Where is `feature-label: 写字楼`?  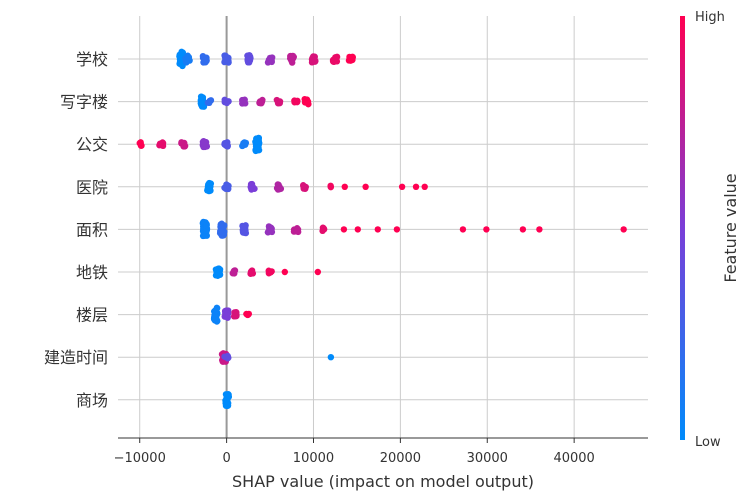 feature-label: 写字楼 is located at coordinates (84, 102).